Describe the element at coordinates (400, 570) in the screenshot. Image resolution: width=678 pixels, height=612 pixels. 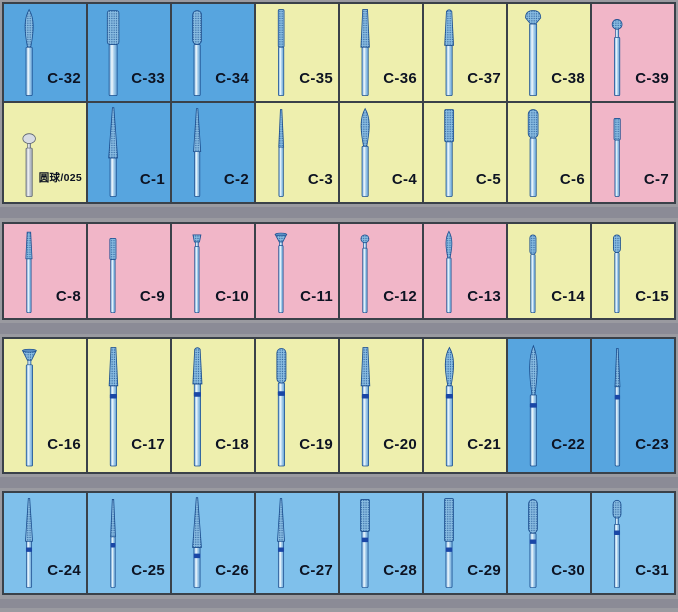
I see `bur-label: C-28` at that location.